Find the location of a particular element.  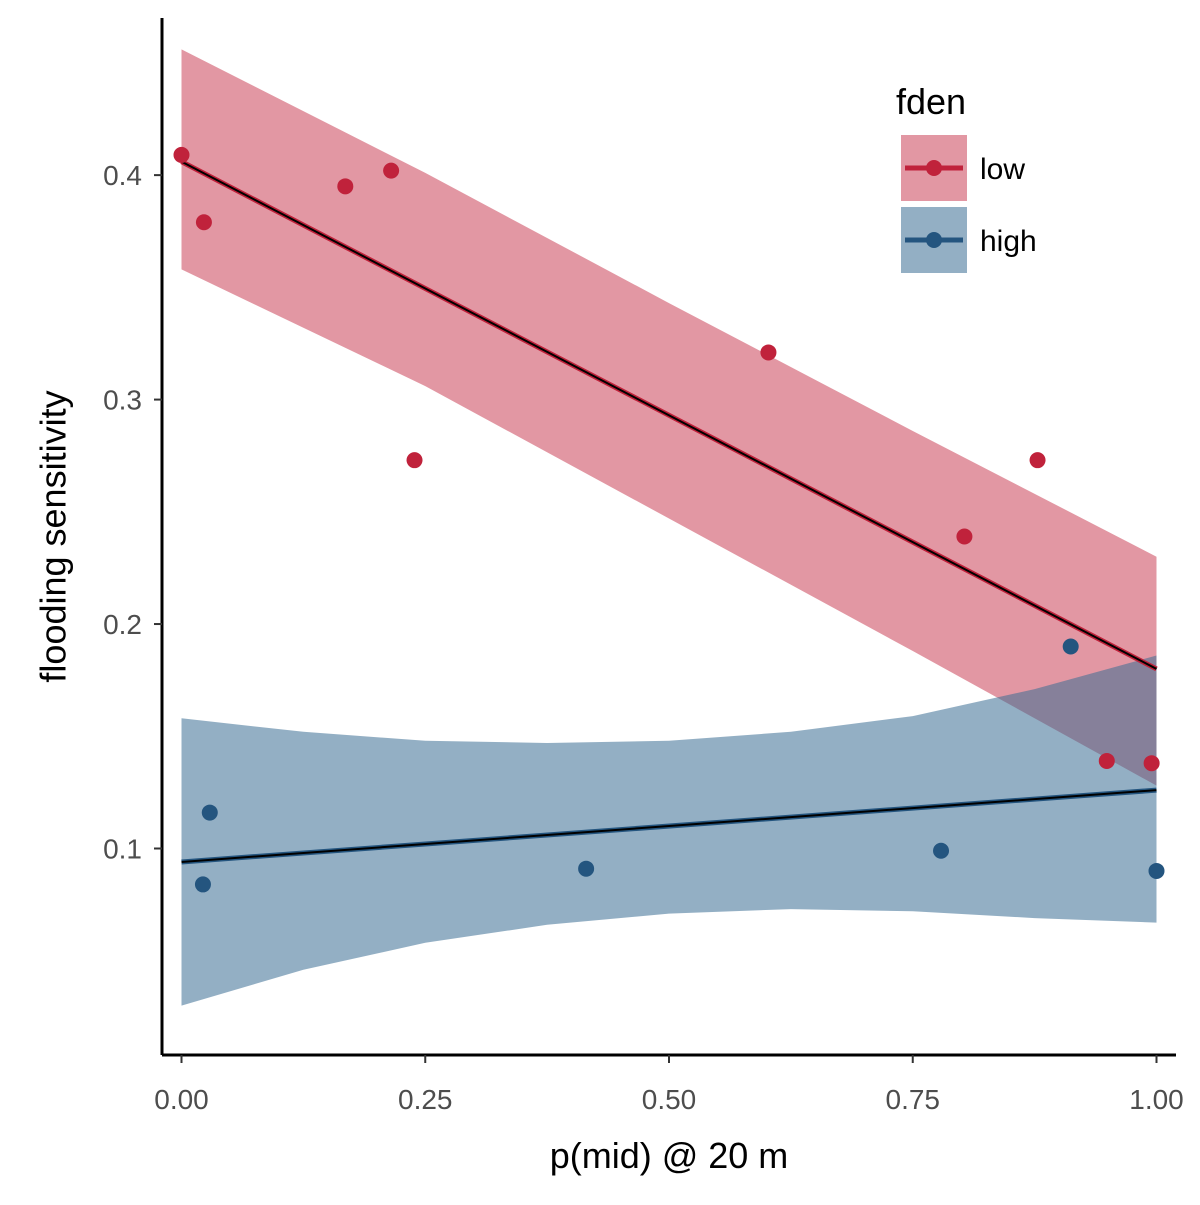

legend-title: fden is located at coordinates (931, 101).